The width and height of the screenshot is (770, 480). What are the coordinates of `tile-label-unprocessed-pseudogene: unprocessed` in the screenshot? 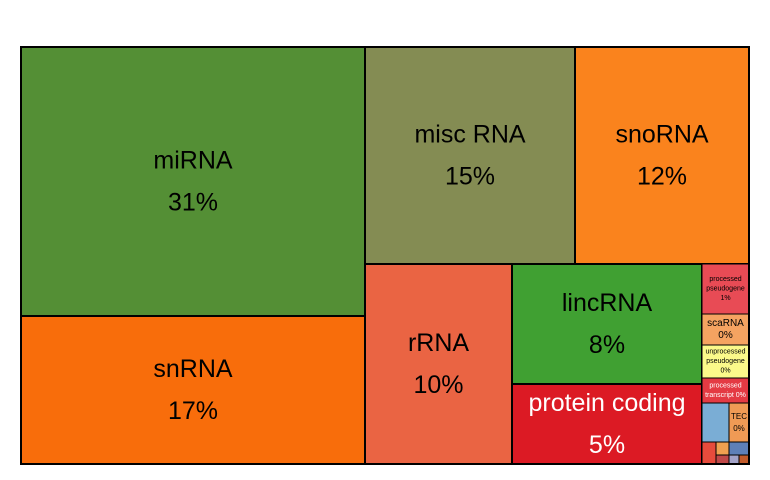 It's located at (725, 352).